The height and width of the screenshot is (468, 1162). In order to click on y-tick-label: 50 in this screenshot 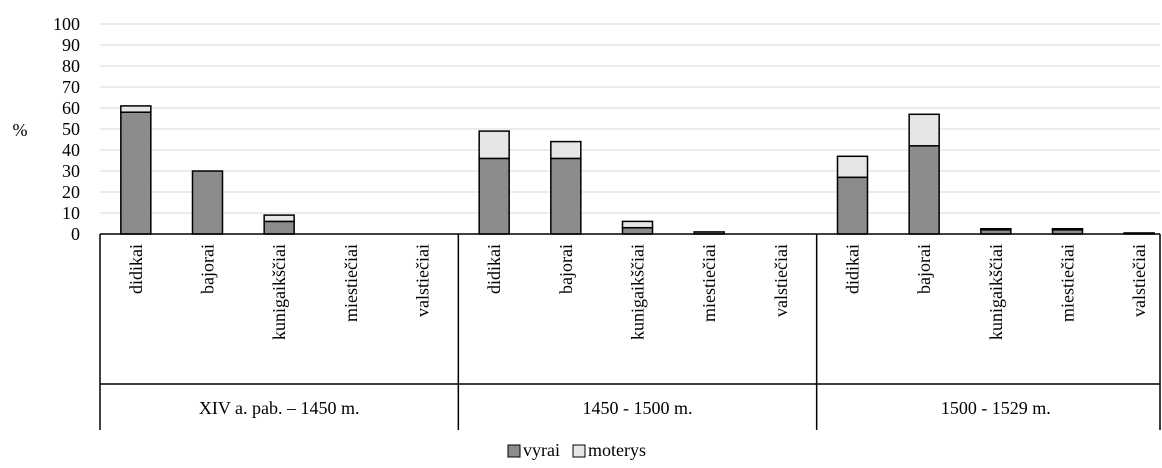, I will do `click(71, 129)`.